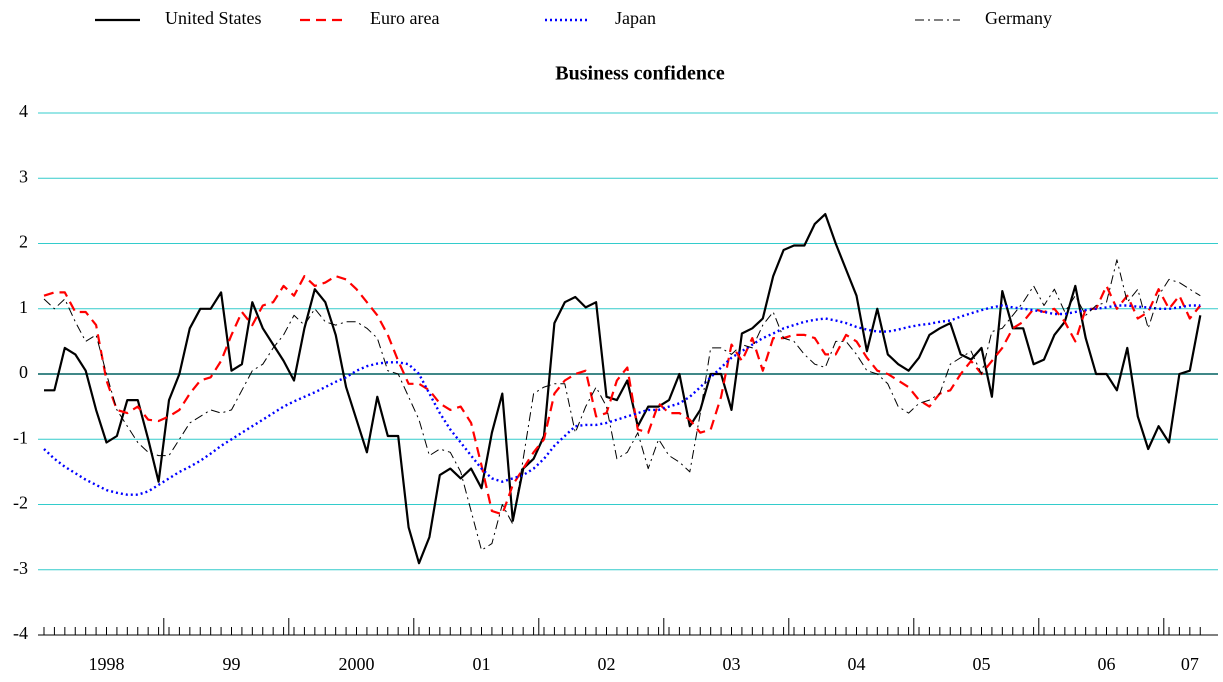 The height and width of the screenshot is (682, 1223). What do you see at coordinates (20, 503) in the screenshot?
I see `y-tick-label: -2` at bounding box center [20, 503].